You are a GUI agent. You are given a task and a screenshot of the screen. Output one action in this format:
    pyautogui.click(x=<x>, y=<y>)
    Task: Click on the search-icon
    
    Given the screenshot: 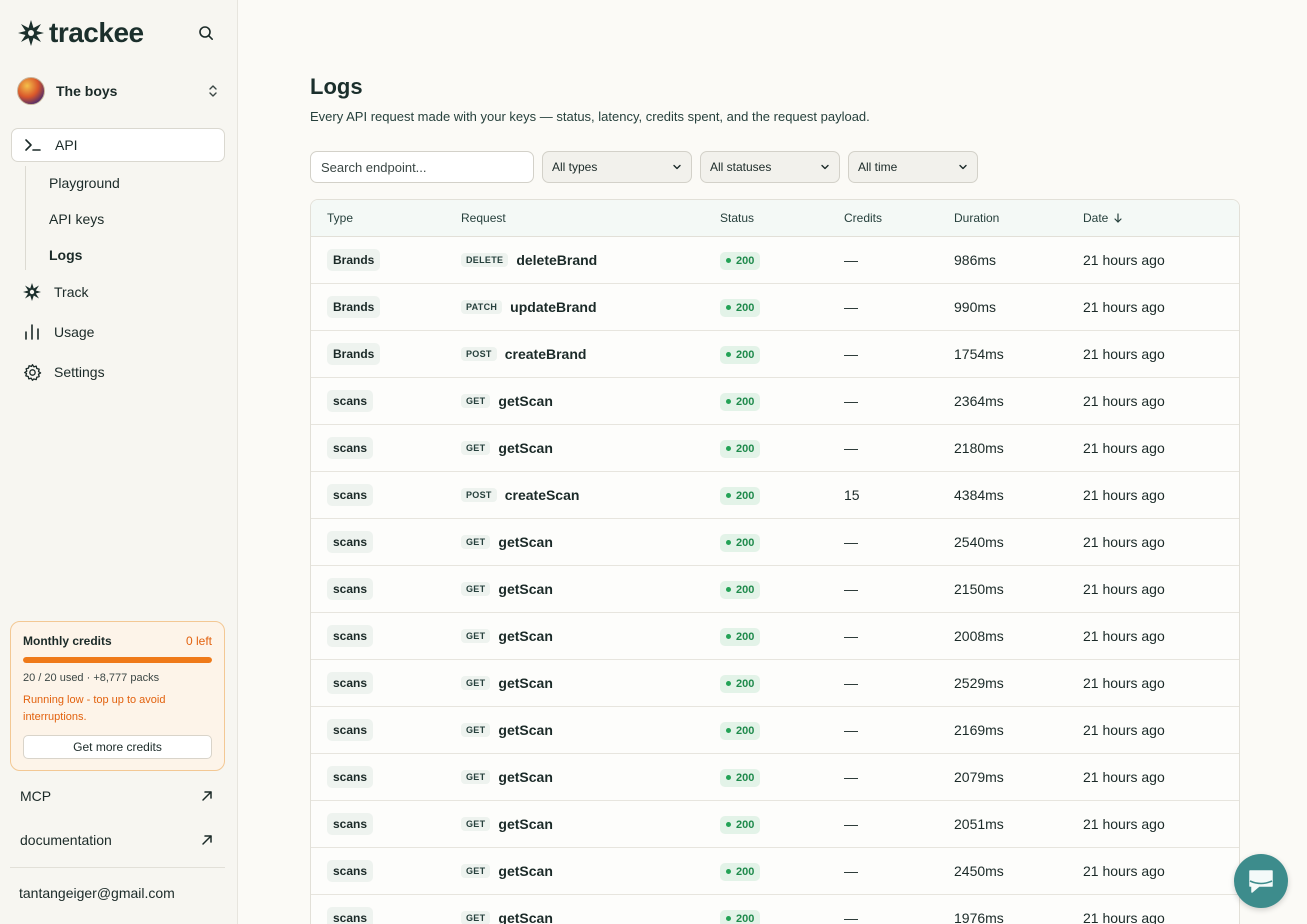 What is the action you would take?
    pyautogui.click(x=206, y=33)
    